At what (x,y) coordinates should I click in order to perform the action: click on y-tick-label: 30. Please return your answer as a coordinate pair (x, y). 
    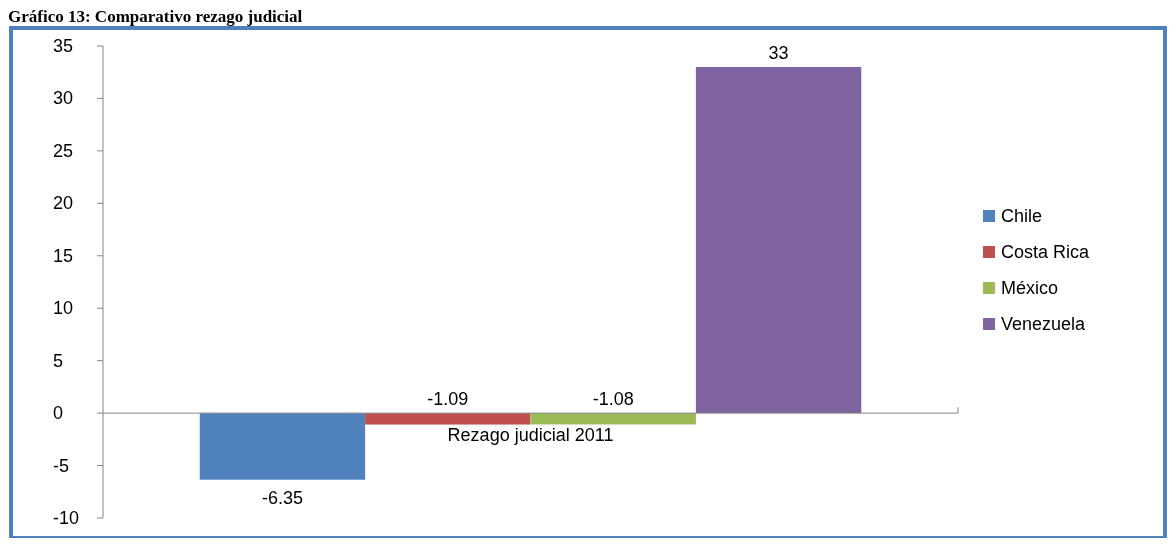
    Looking at the image, I should click on (63, 98).